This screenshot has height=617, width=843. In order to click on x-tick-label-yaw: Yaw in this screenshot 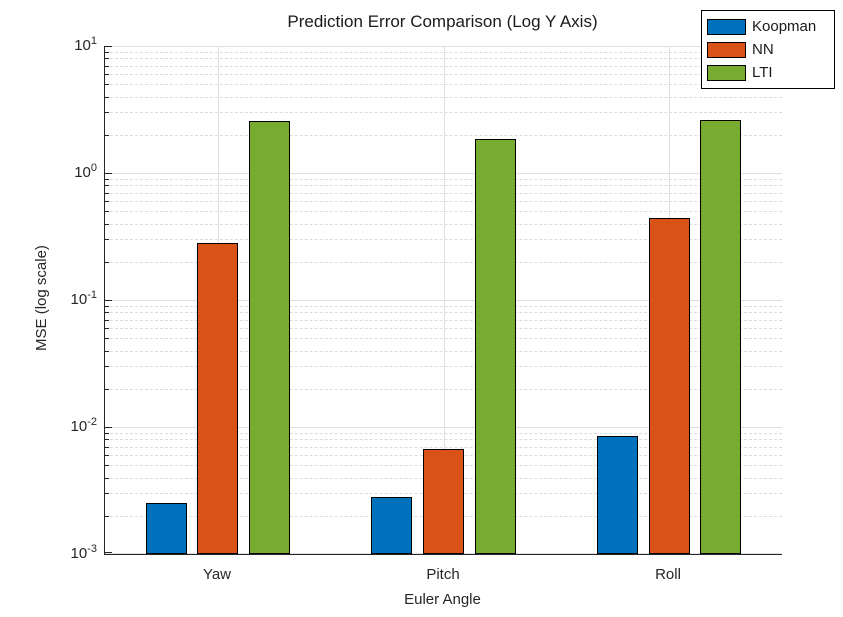, I will do `click(217, 574)`.